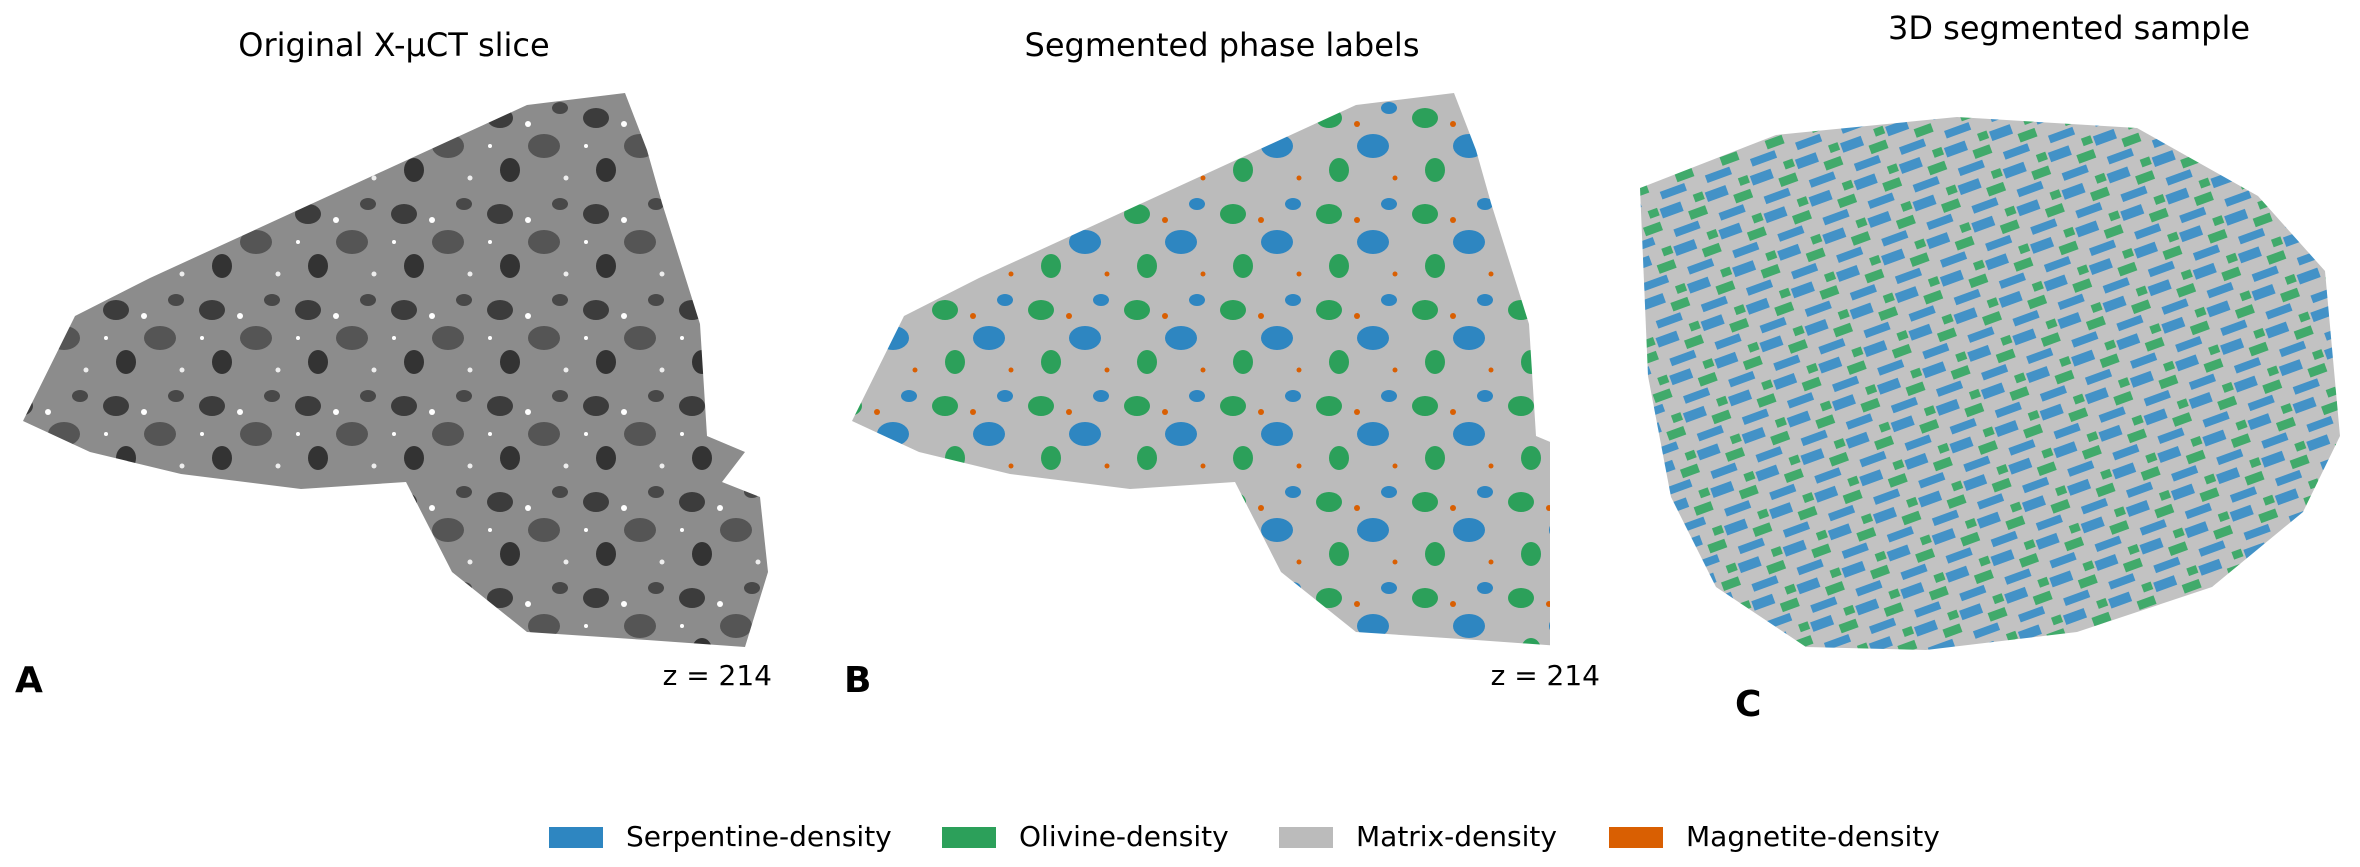  Describe the element at coordinates (1748, 704) in the screenshot. I see `panel-label: C` at that location.